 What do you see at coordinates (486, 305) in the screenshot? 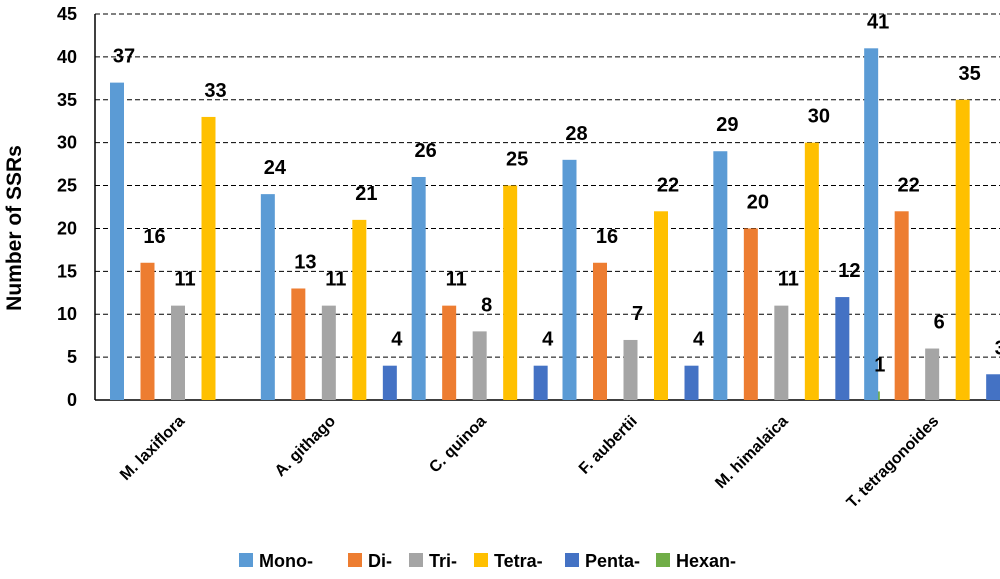
I see `data-label: 8` at bounding box center [486, 305].